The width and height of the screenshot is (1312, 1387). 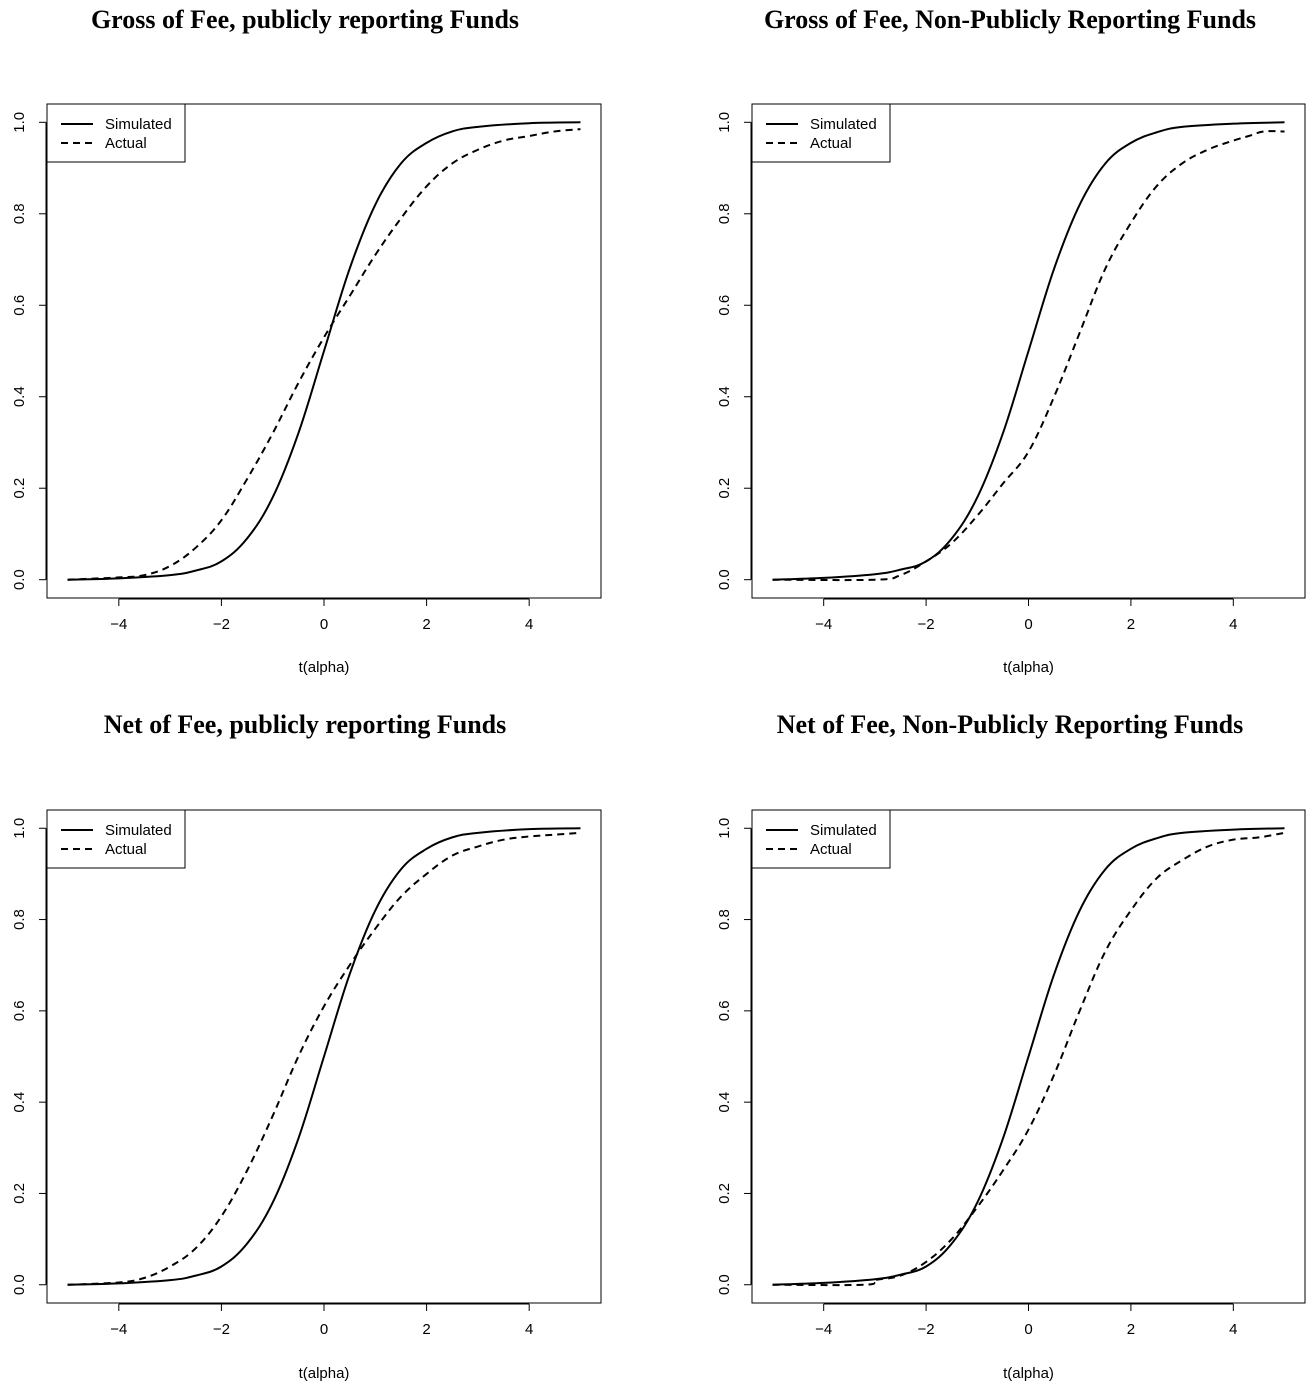 I want to click on chart-title: Net of Fee, publicly reporting Funds, so click(x=305, y=724).